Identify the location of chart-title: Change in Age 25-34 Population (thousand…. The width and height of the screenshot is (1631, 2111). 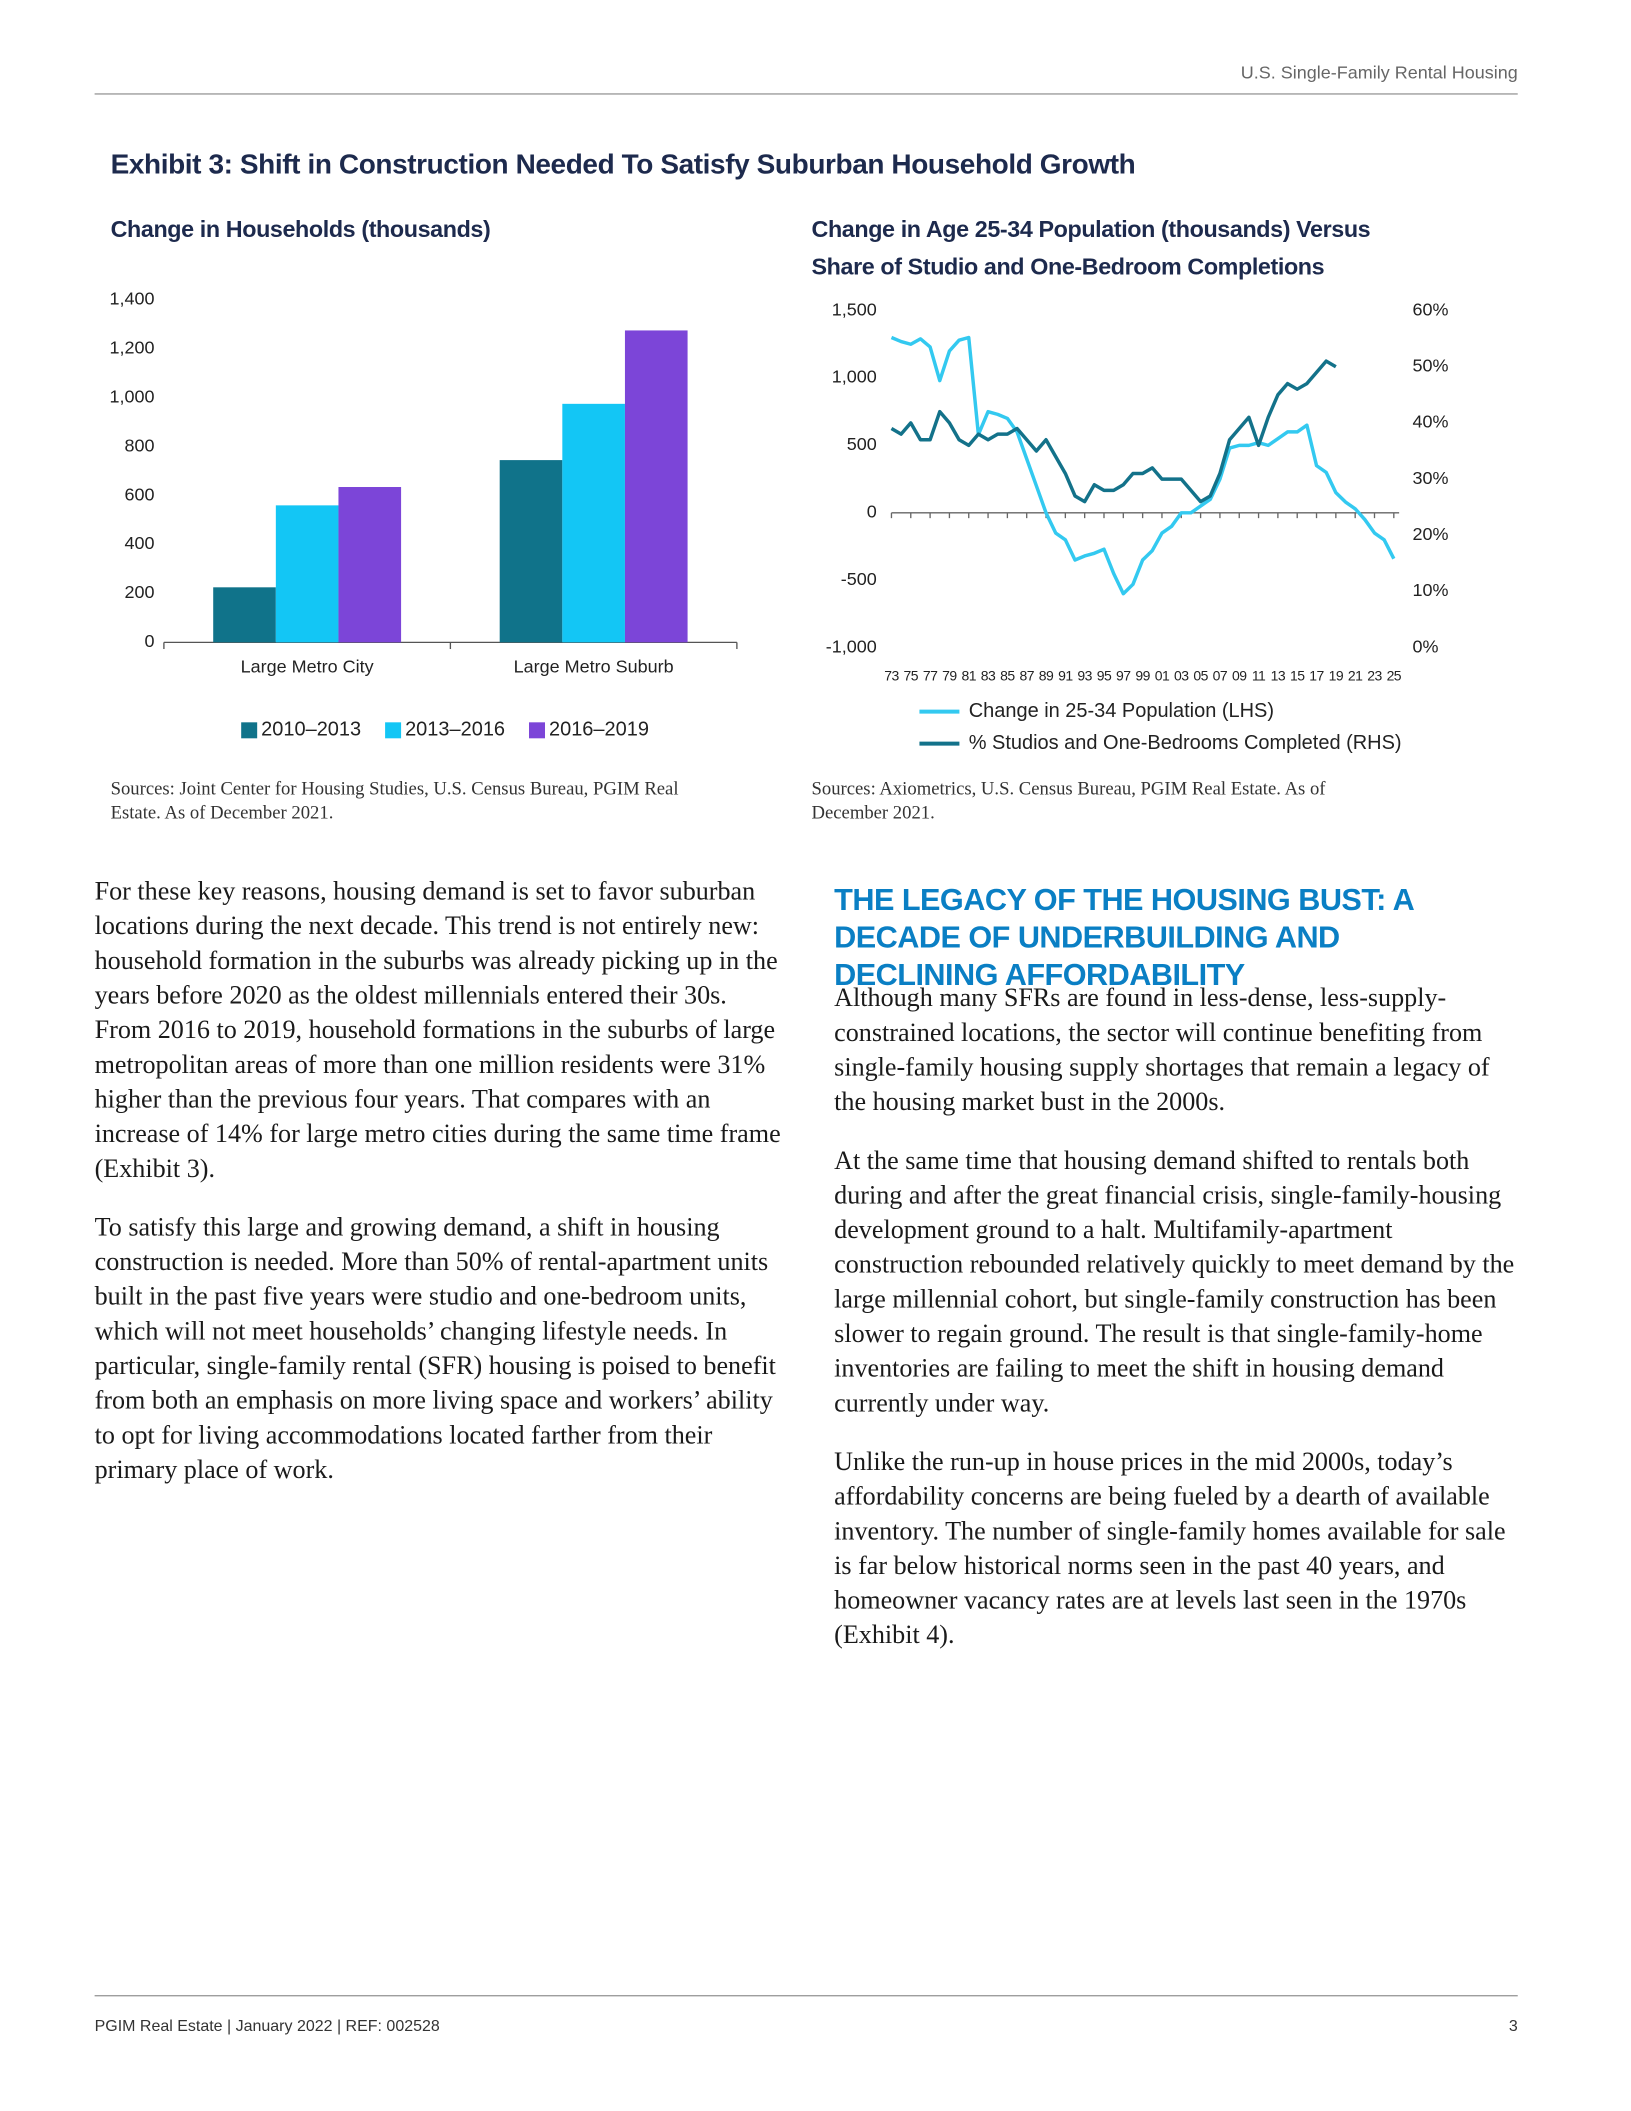
(1091, 247).